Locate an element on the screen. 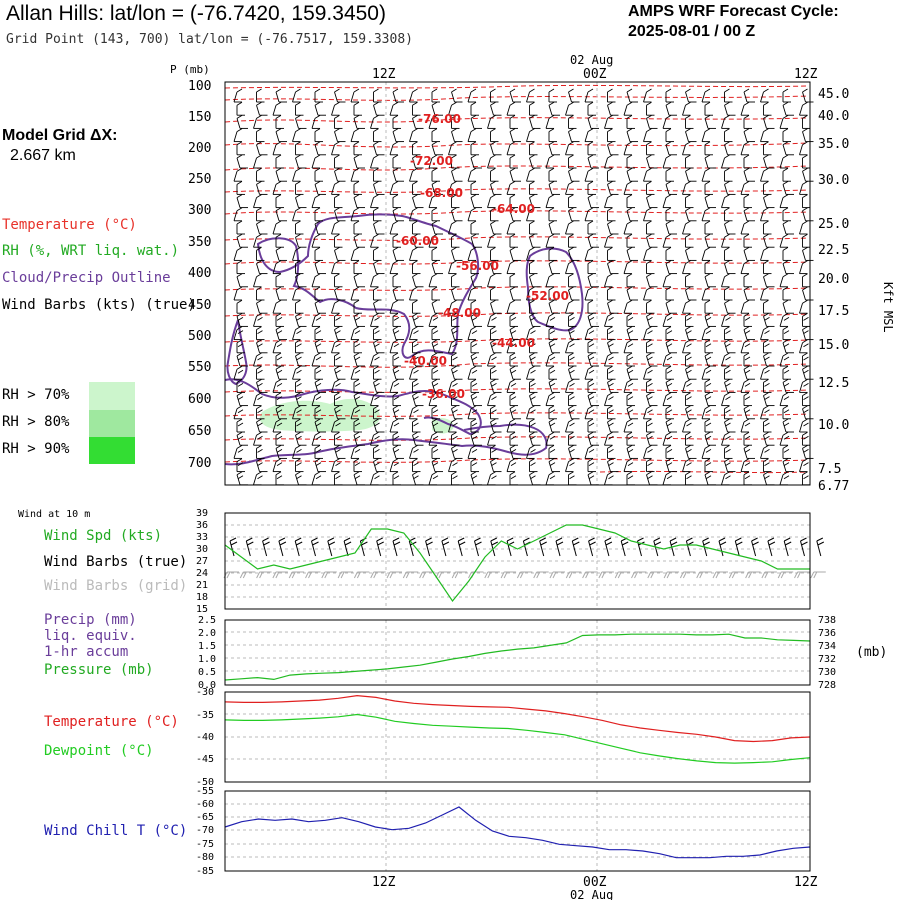 The width and height of the screenshot is (900, 900). wc-tick-55: -55 is located at coordinates (205, 791).